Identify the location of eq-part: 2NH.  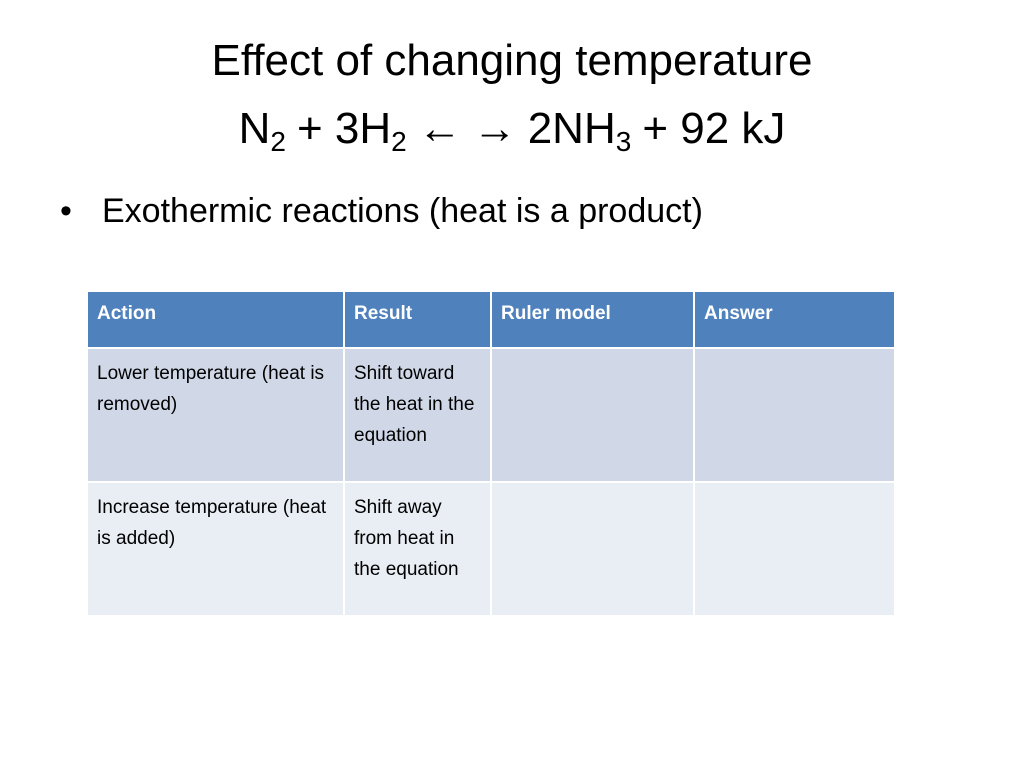
(571, 128).